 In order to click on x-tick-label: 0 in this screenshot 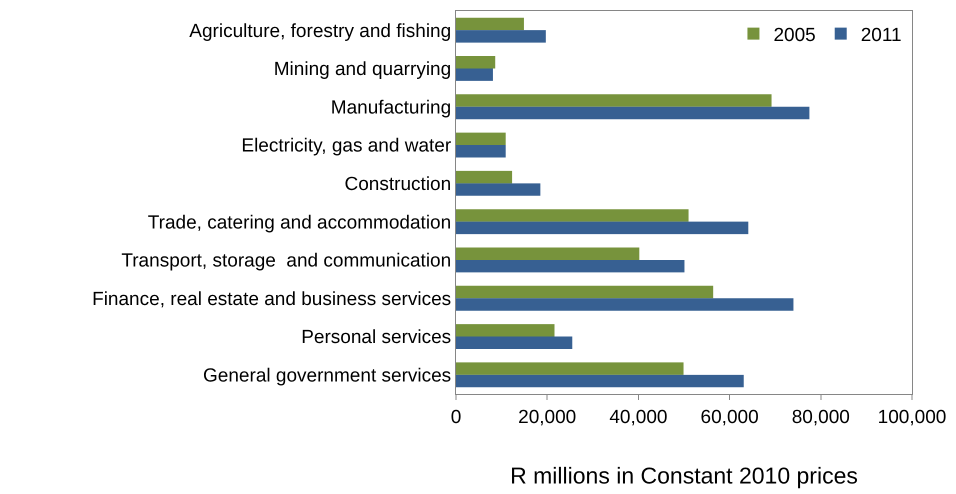, I will do `click(456, 417)`.